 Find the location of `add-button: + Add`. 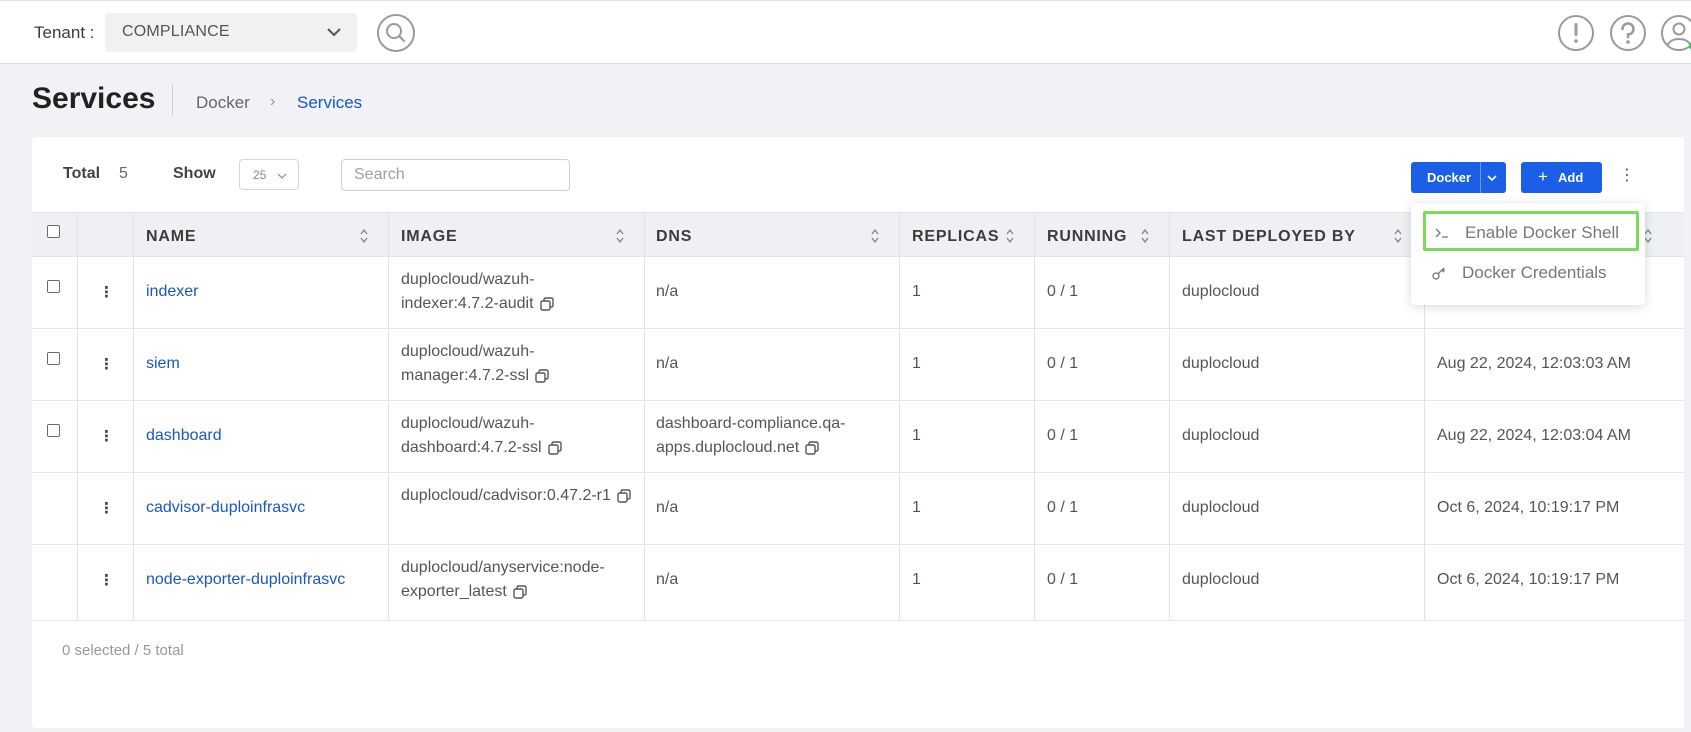

add-button: + Add is located at coordinates (1561, 177).